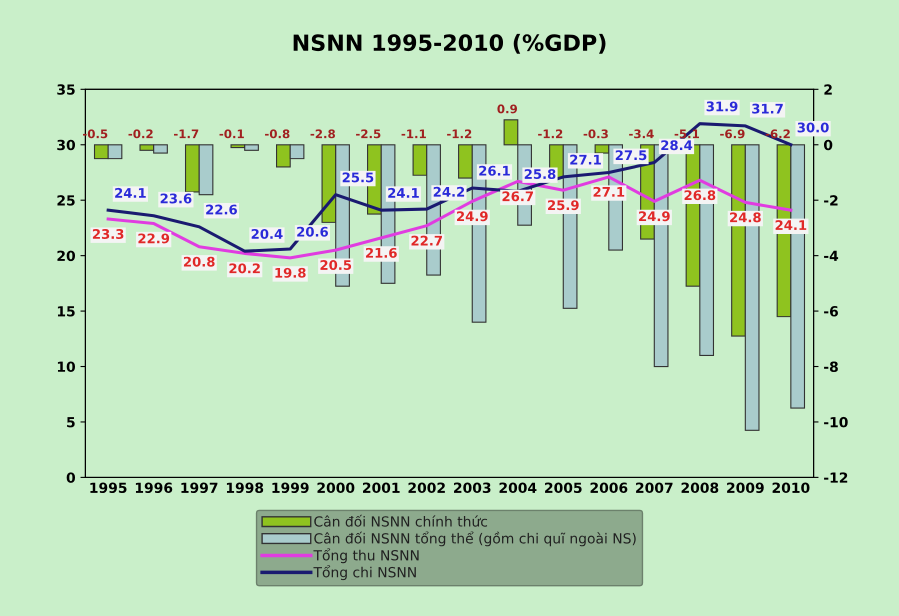 Image resolution: width=899 pixels, height=616 pixels. I want to click on data-label: 22.6, so click(221, 209).